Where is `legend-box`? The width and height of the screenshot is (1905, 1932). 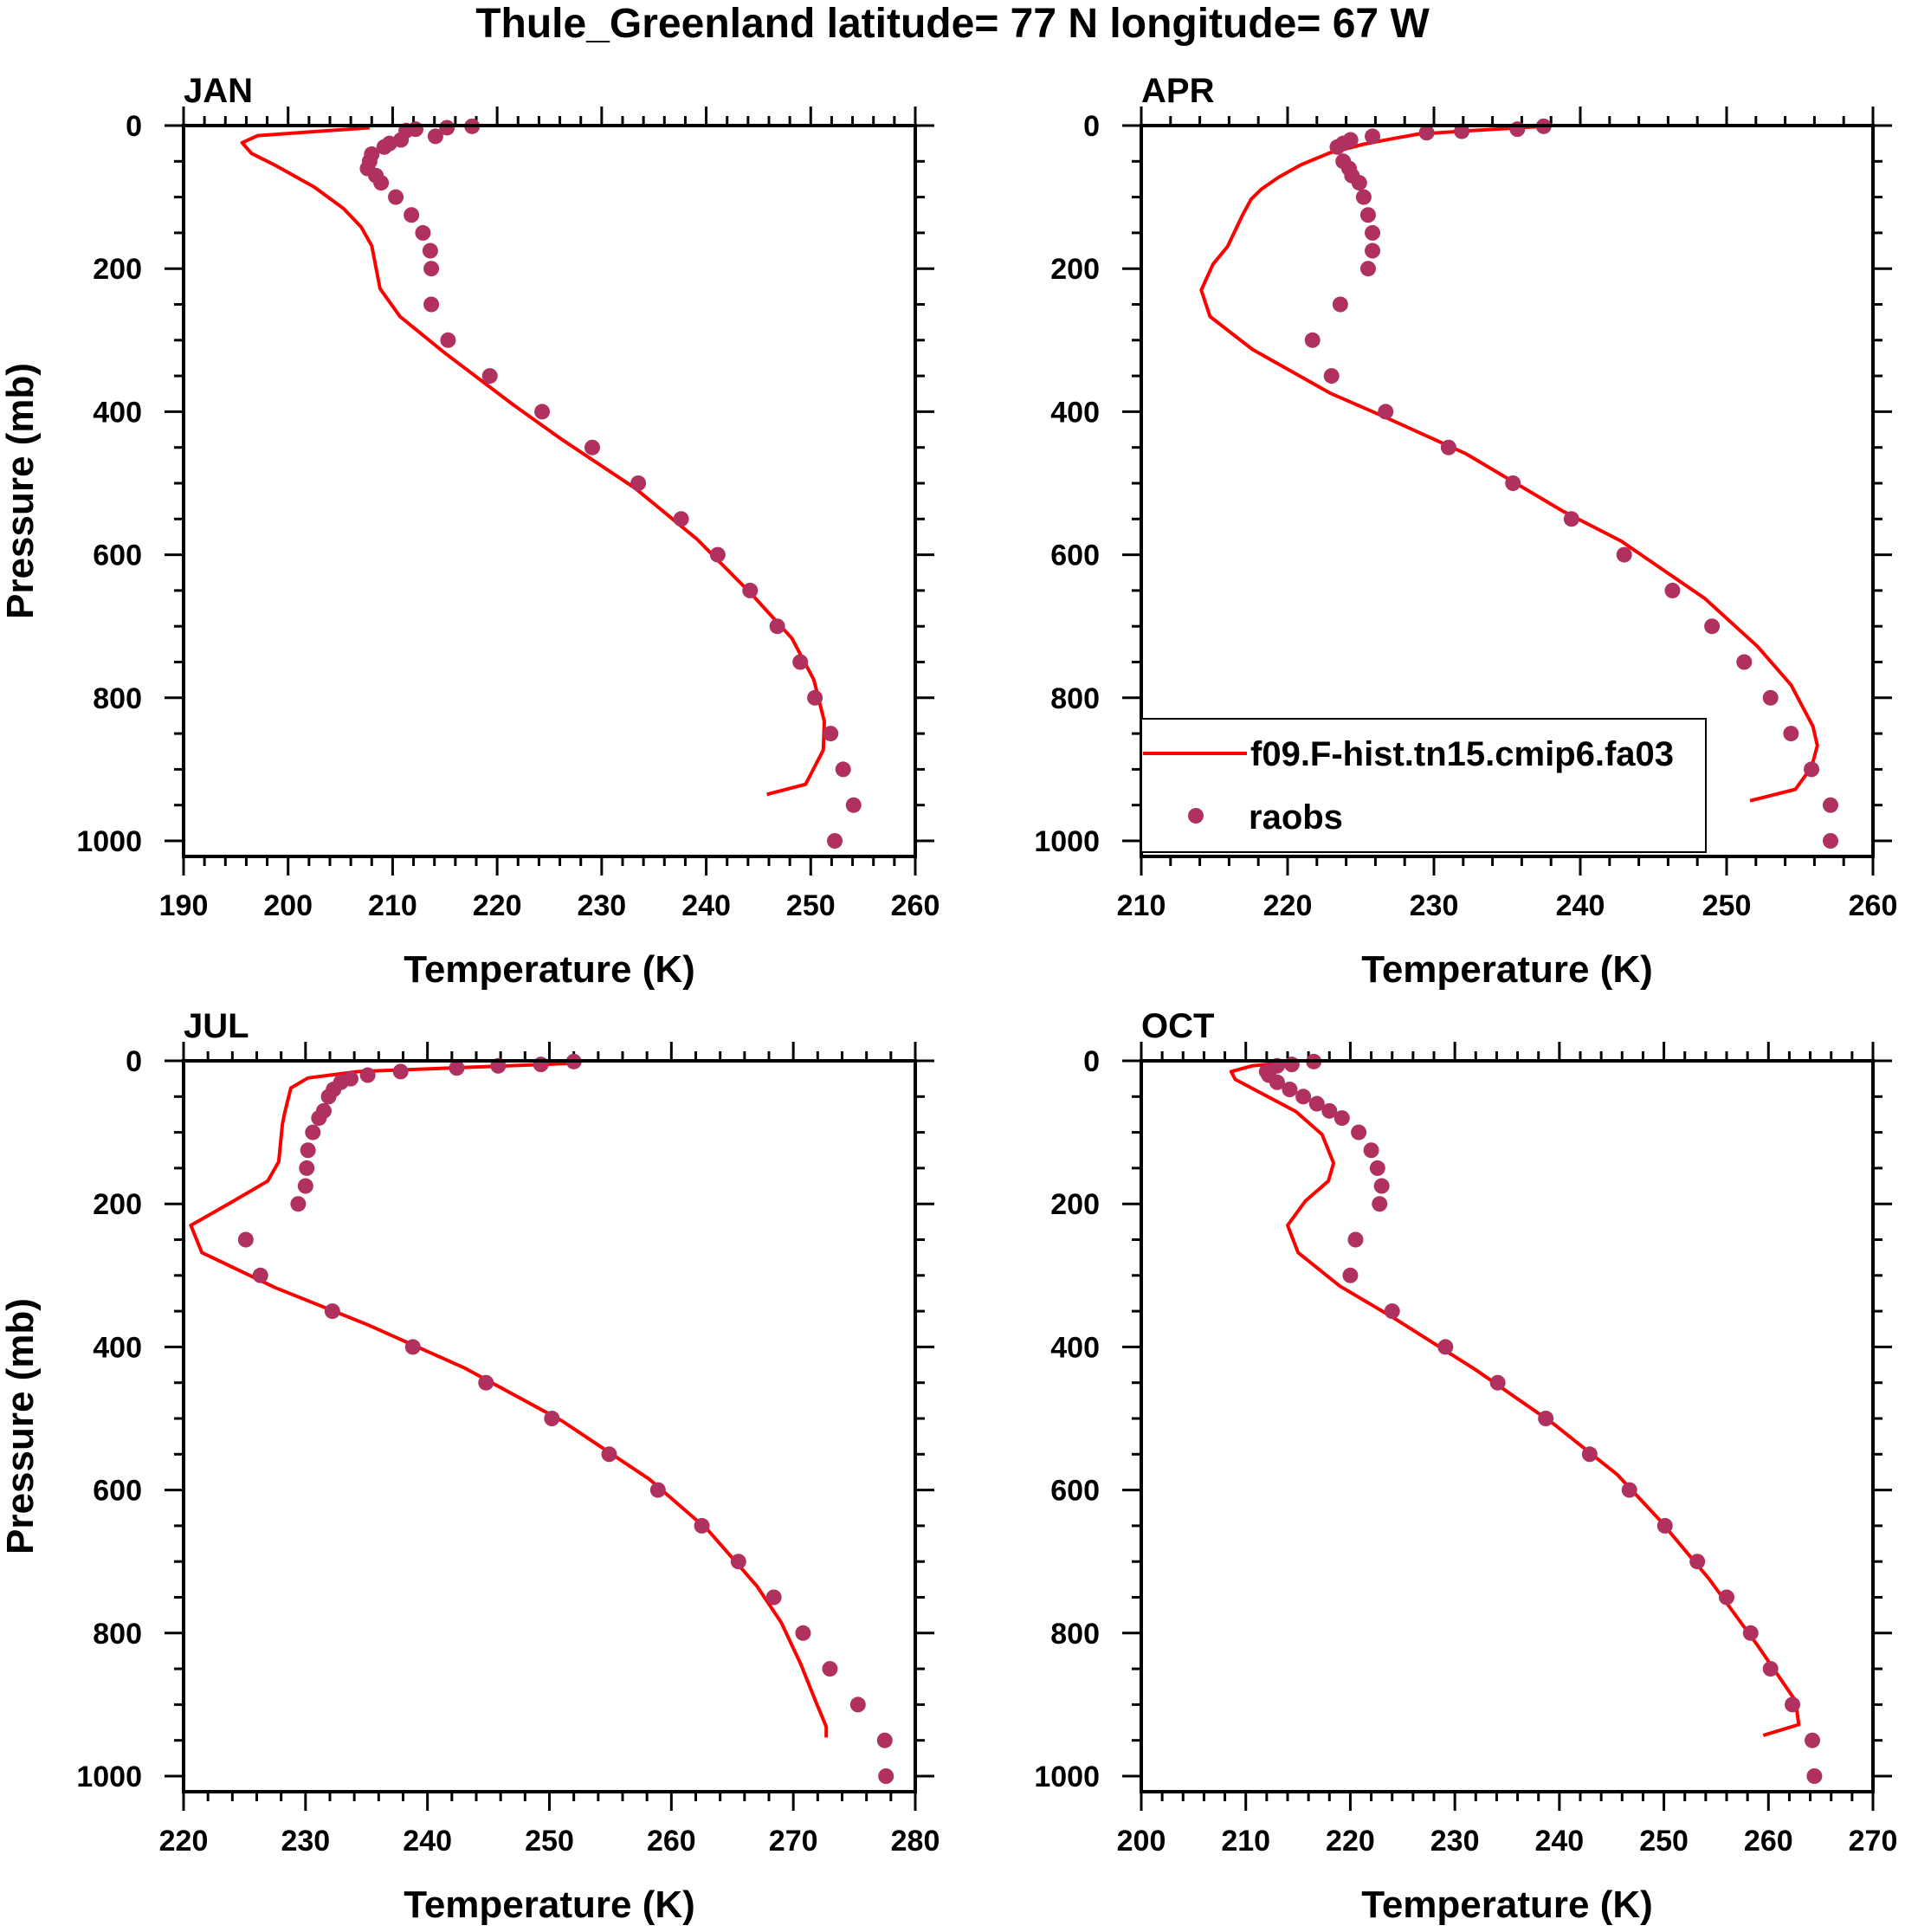 legend-box is located at coordinates (1424, 785).